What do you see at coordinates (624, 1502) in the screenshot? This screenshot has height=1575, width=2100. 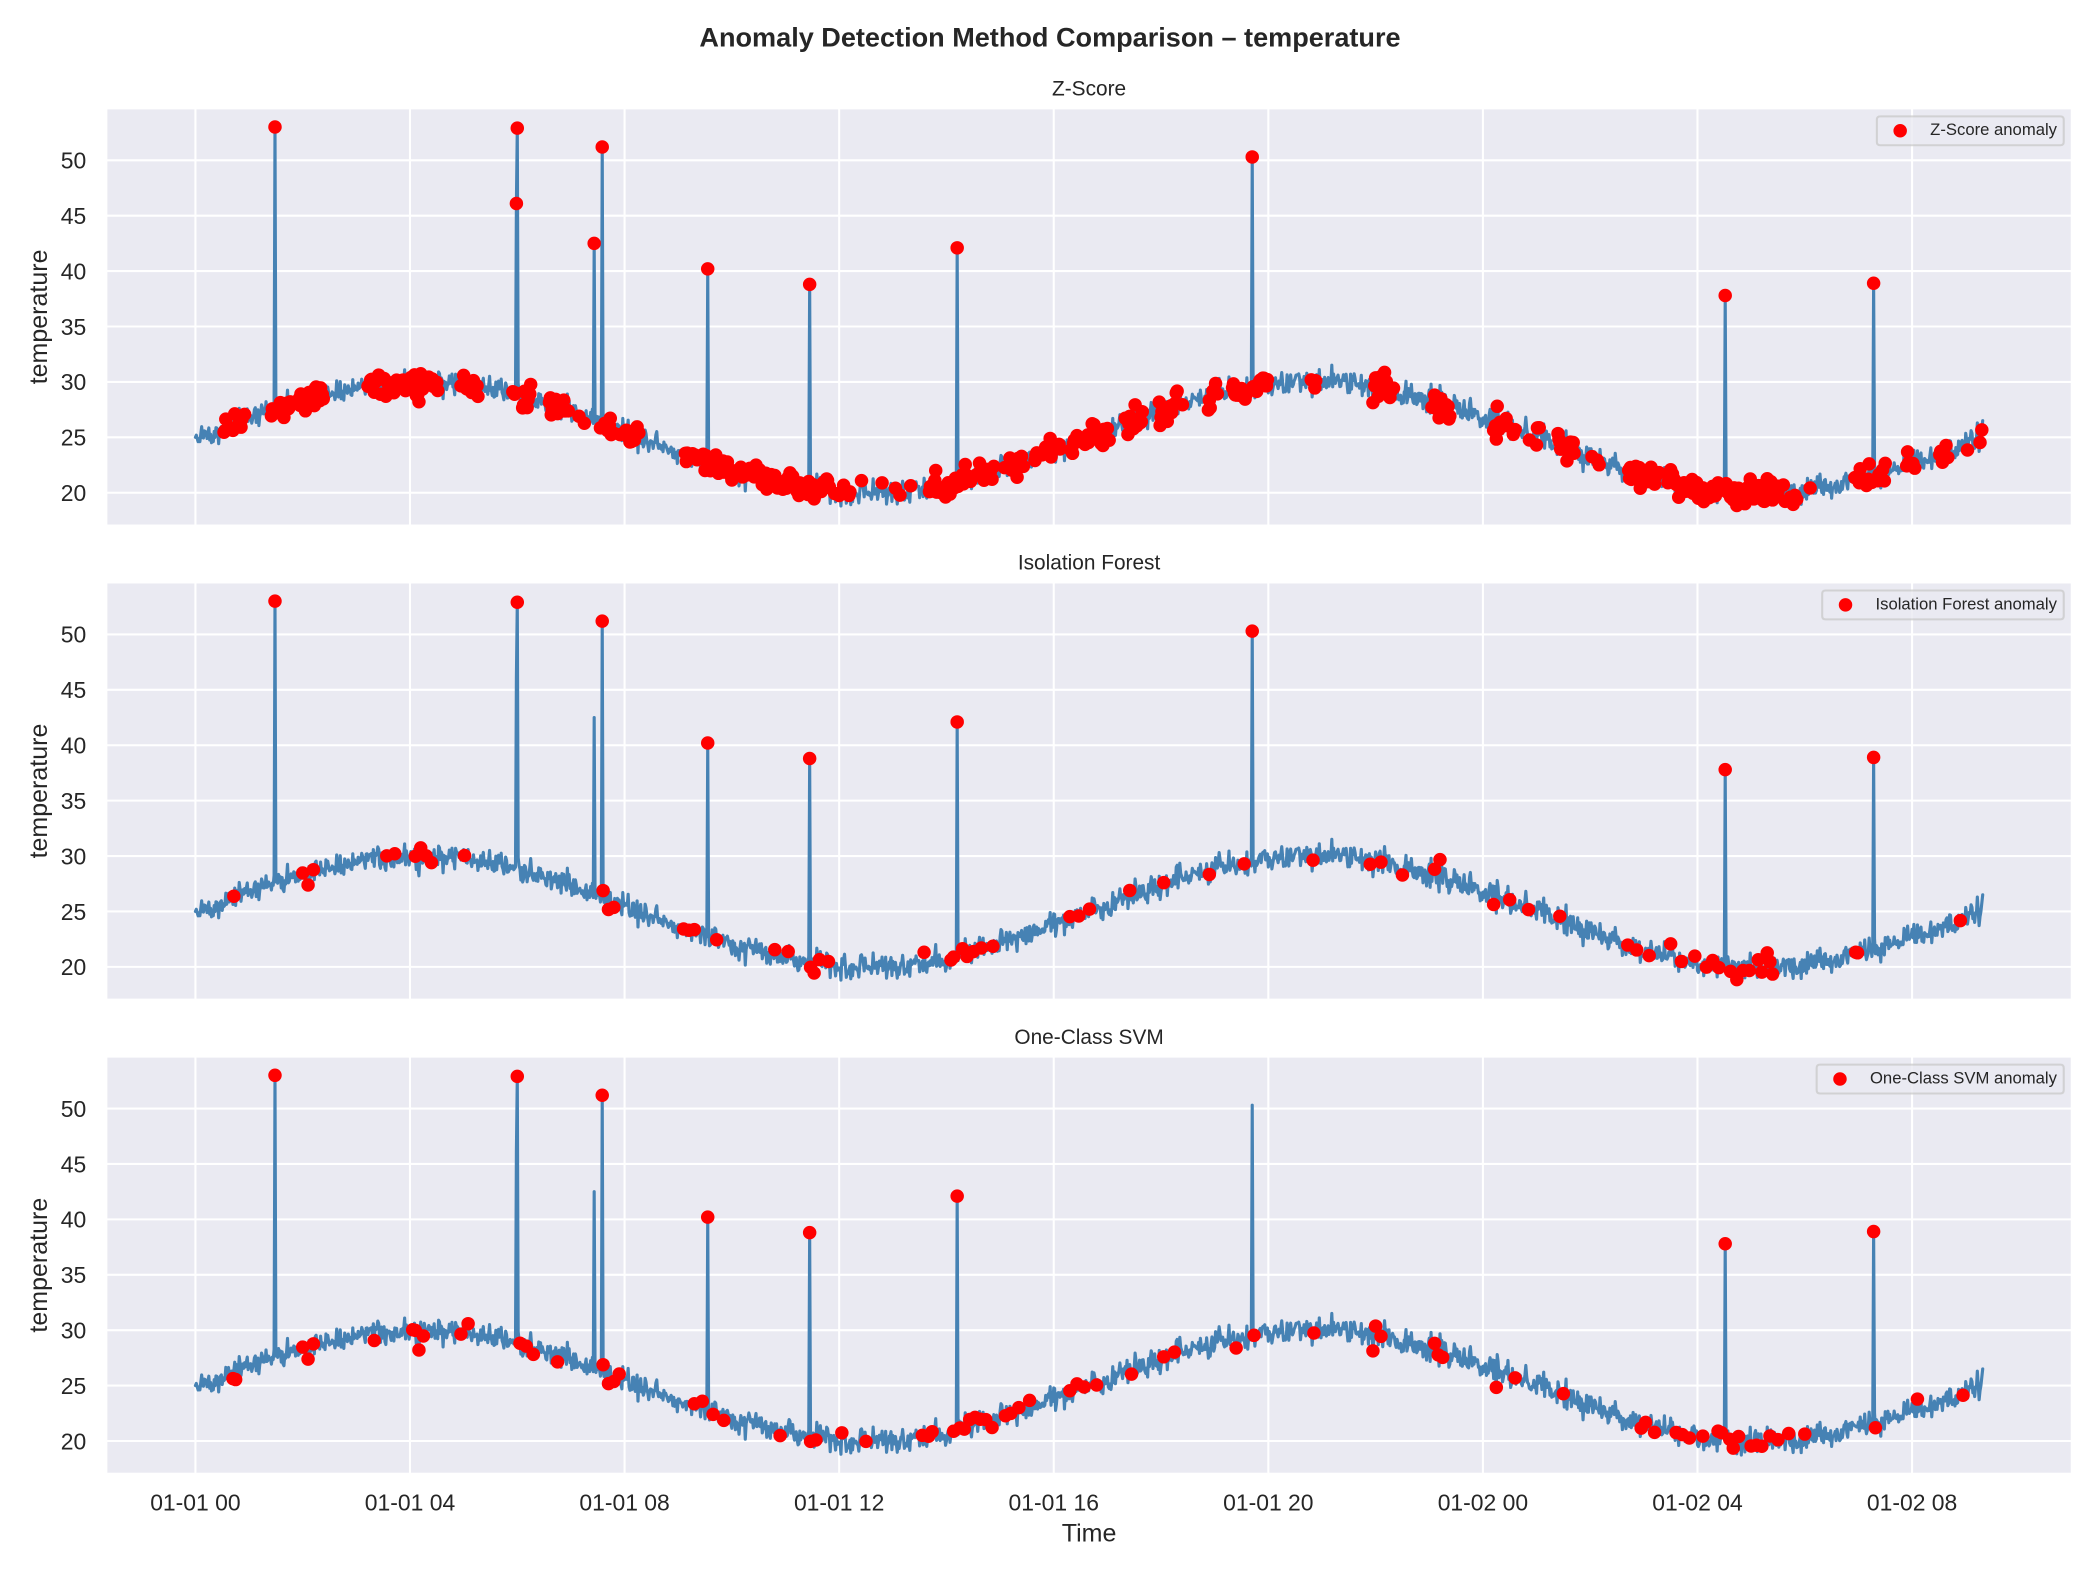 I see `svg-text: 01-01 08` at bounding box center [624, 1502].